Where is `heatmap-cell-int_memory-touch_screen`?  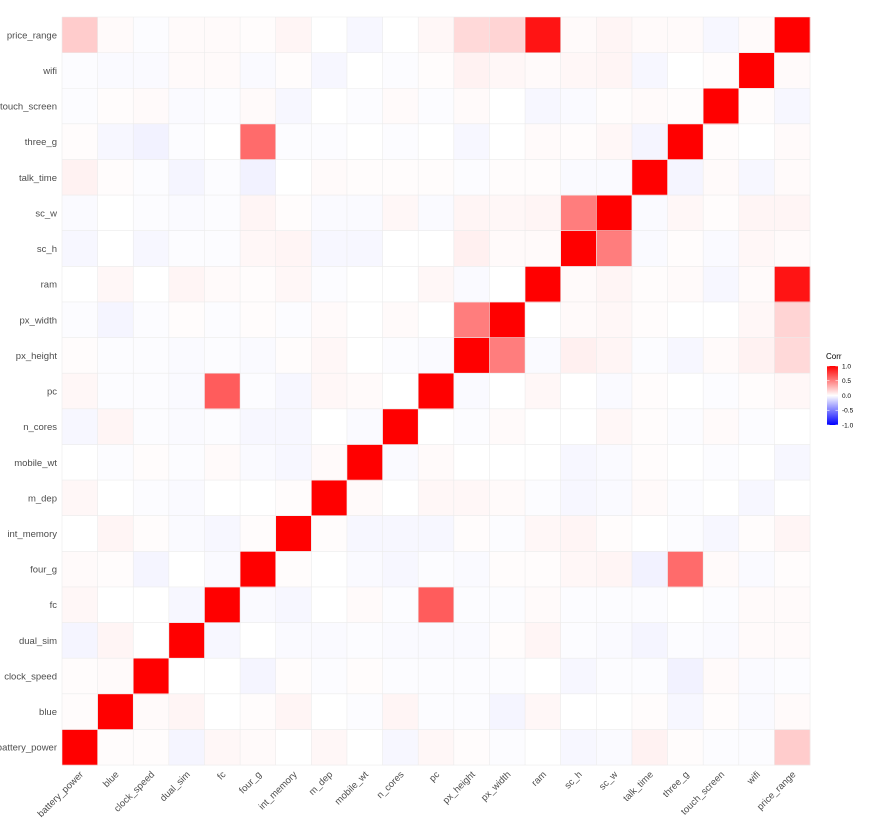
heatmap-cell-int_memory-touch_screen is located at coordinates (721, 533).